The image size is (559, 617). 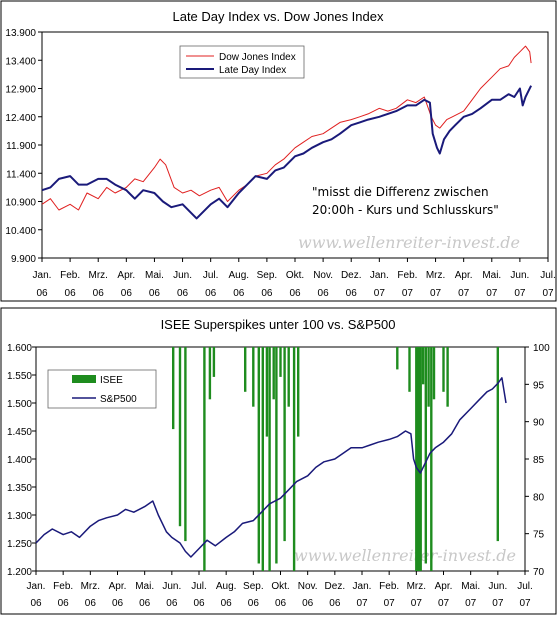 What do you see at coordinates (539, 385) in the screenshot?
I see `chart2-y-right-tick-label: 95` at bounding box center [539, 385].